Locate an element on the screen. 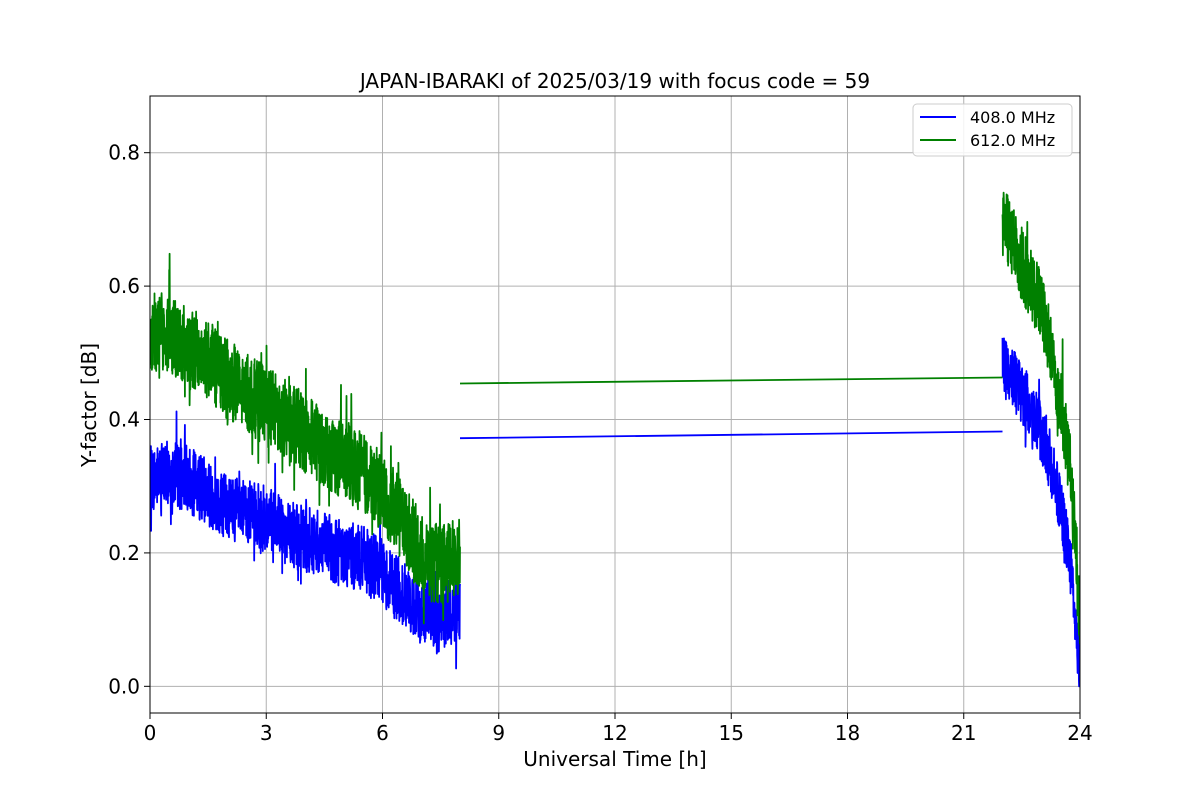  x-tick-label: 9 is located at coordinates (498, 733).